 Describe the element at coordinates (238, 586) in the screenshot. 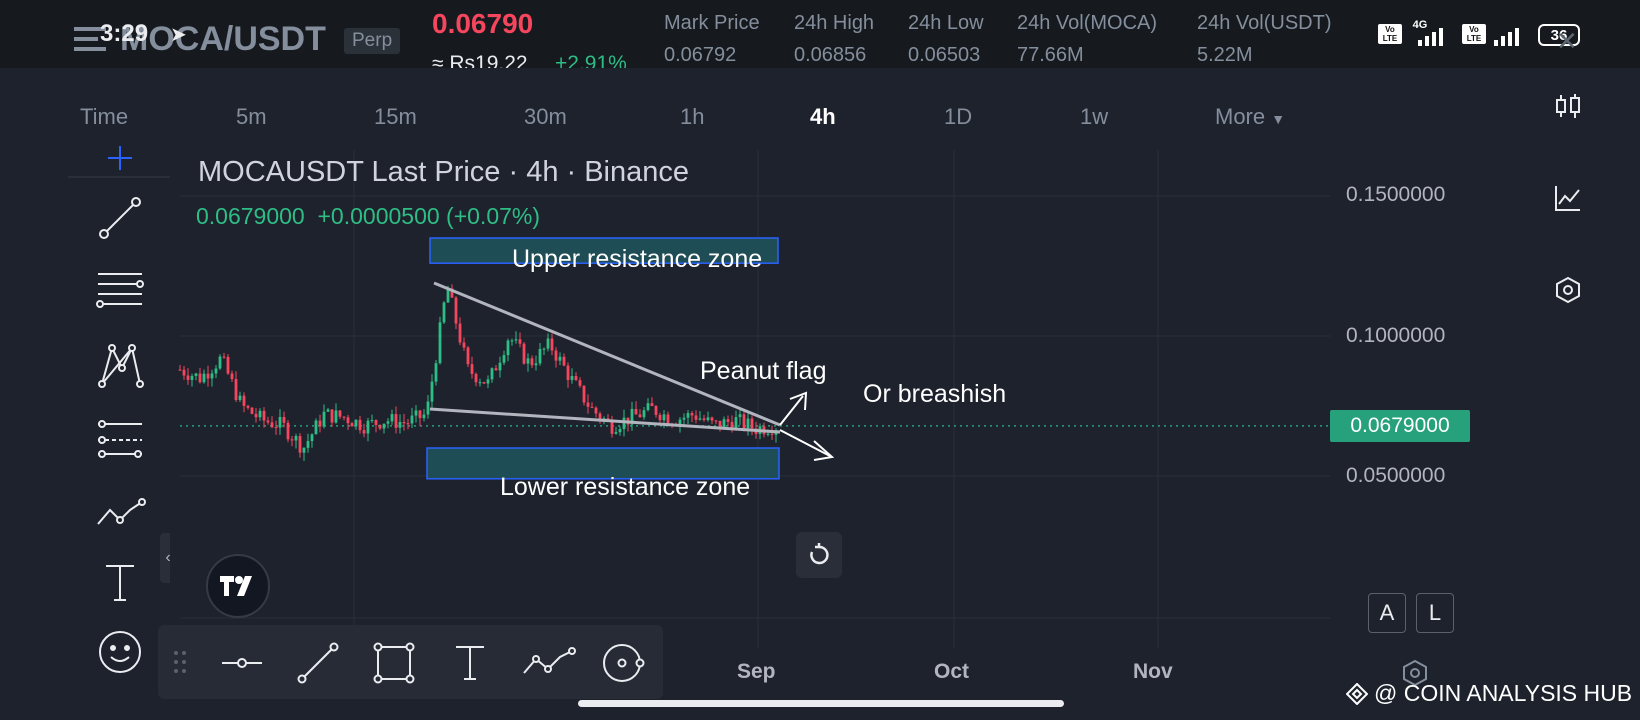

I see `tradingview-logo` at that location.